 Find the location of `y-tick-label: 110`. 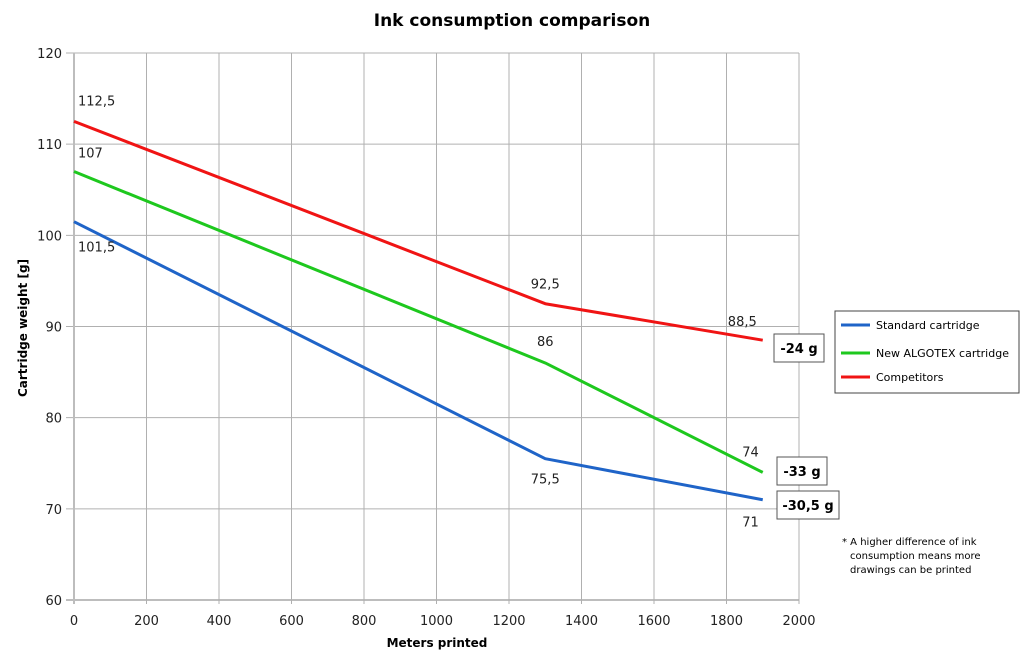

y-tick-label: 110 is located at coordinates (49, 145).